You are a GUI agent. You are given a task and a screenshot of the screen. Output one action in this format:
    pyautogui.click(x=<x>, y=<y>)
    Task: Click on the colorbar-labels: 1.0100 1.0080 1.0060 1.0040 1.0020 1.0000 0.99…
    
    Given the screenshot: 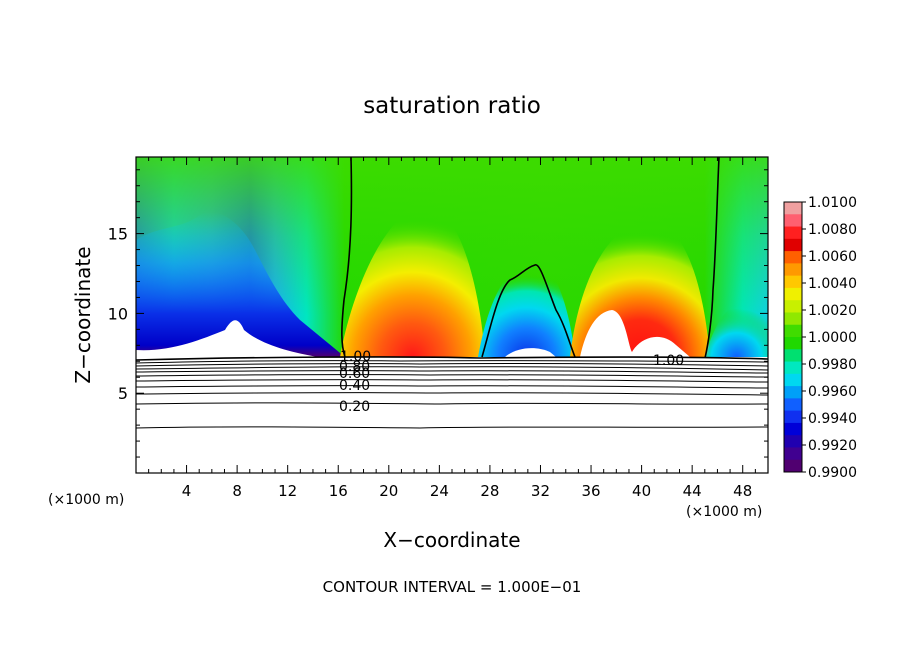 What is the action you would take?
    pyautogui.click(x=829, y=338)
    